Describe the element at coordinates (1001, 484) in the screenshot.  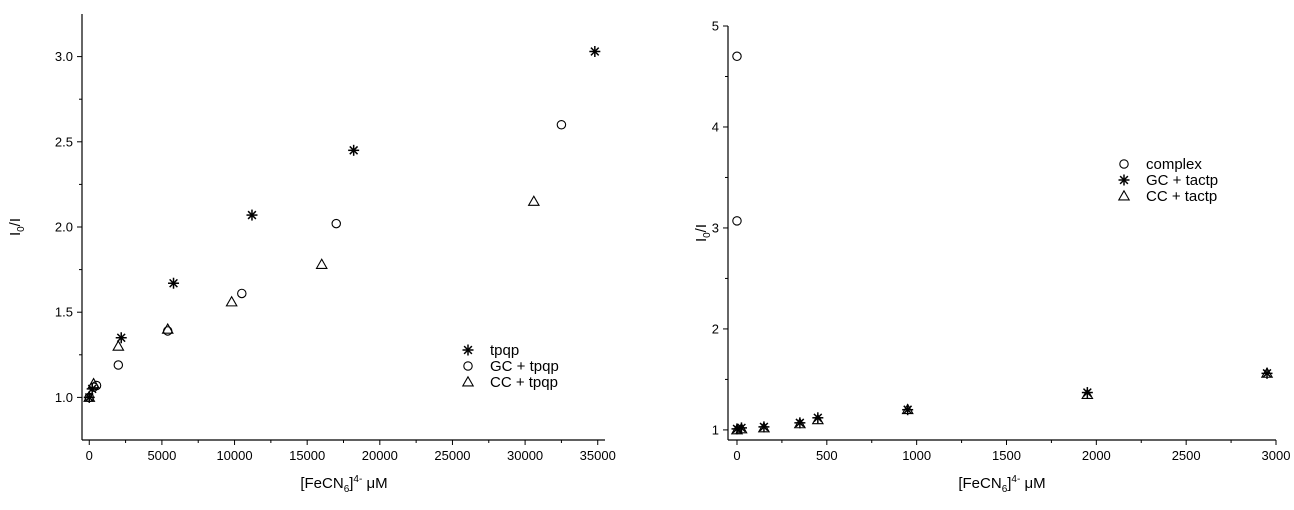
I see `right-x-axis-title: [FeCN6]4- μM` at that location.